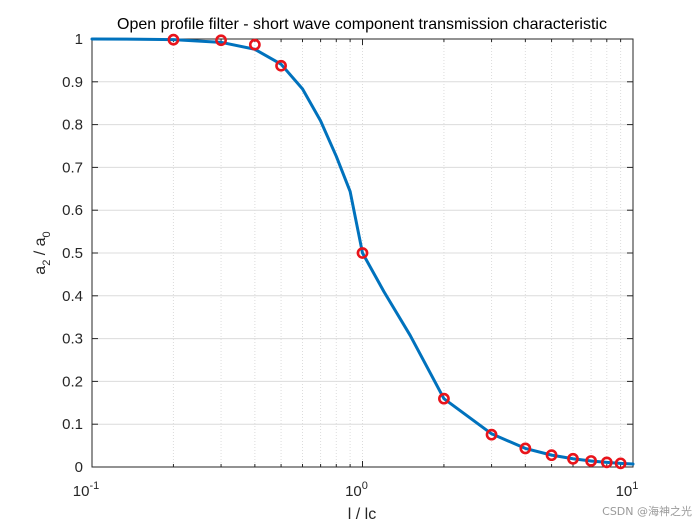 This screenshot has height=525, width=700. Describe the element at coordinates (72, 253) in the screenshot. I see `y-tick-label: 0.5` at that location.